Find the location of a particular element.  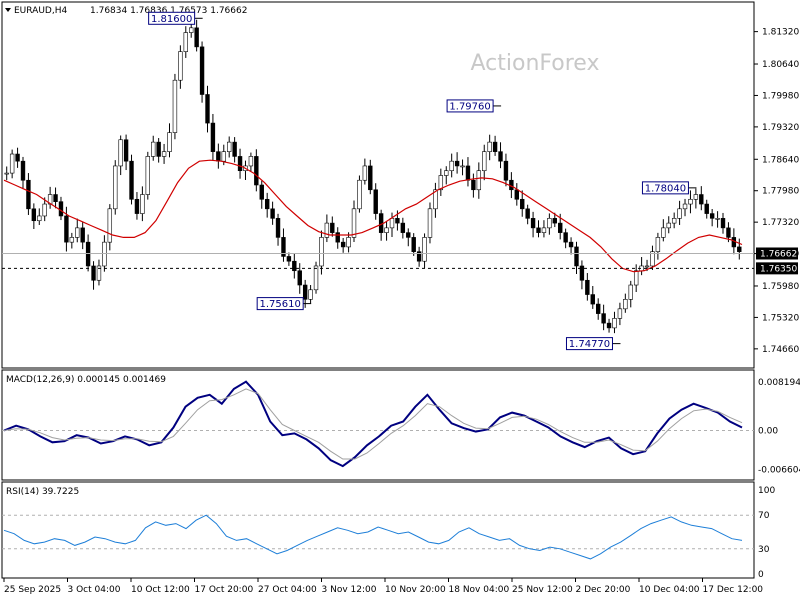

rsi-tick-label: 0 is located at coordinates (761, 575).